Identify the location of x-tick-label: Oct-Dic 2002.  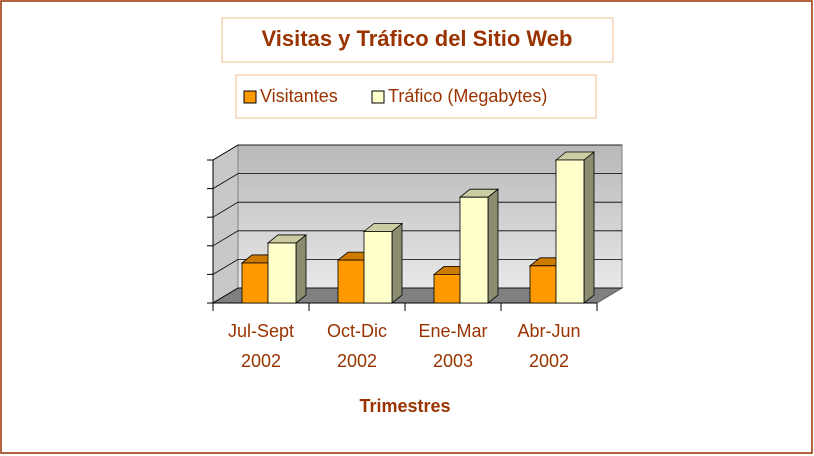
(357, 346).